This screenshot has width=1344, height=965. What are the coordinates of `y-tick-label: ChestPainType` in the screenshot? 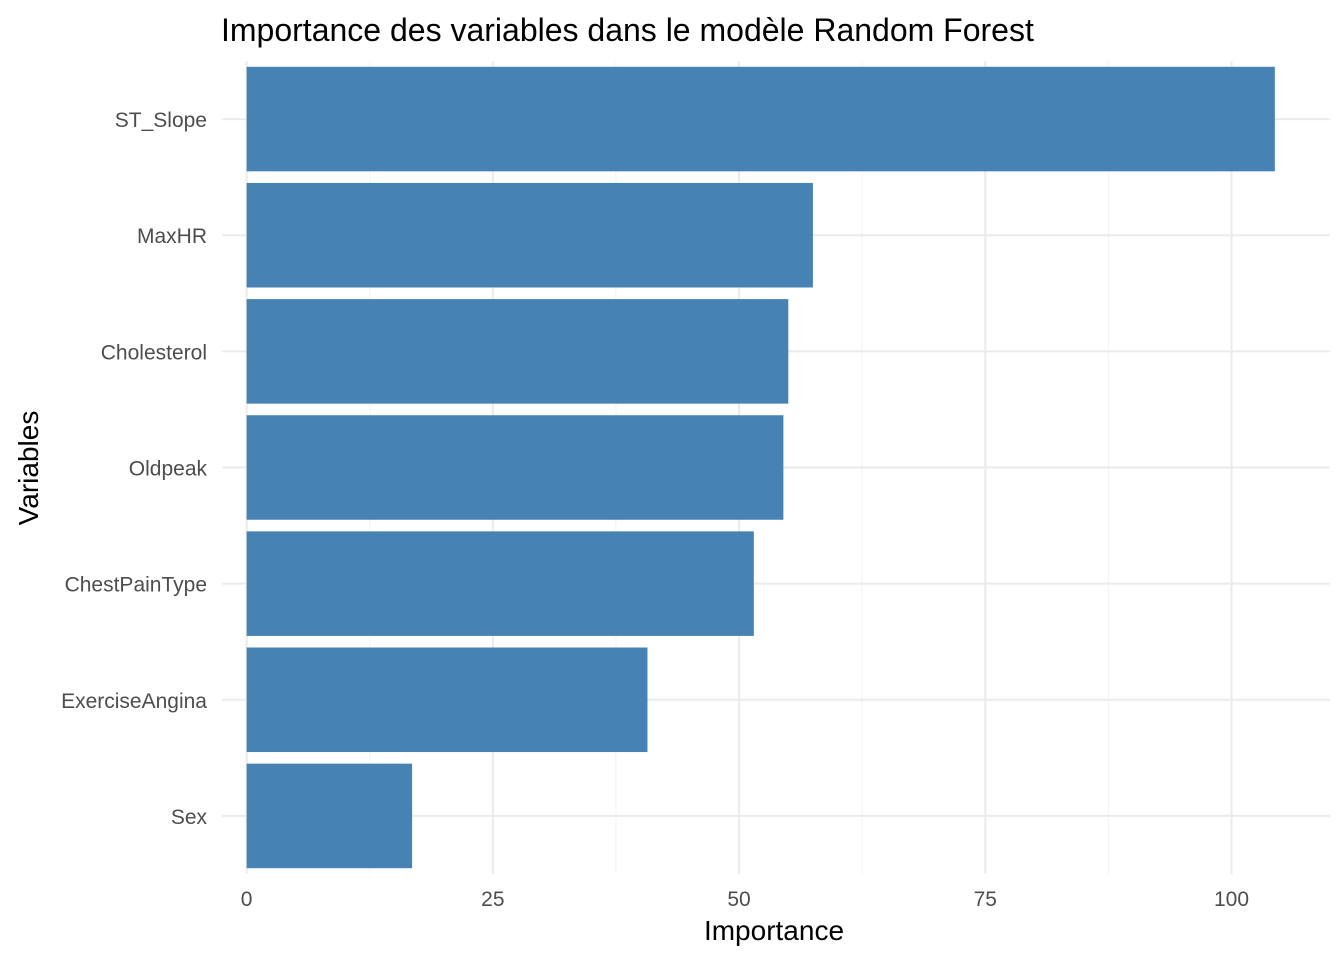 It's located at (136, 585).